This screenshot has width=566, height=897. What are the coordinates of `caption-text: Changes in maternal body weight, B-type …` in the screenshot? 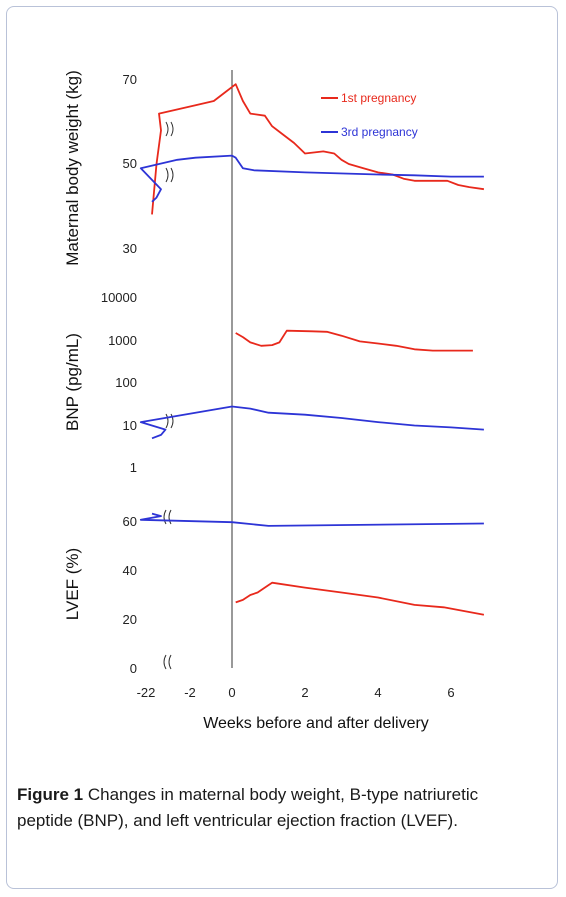 It's located at (248, 807).